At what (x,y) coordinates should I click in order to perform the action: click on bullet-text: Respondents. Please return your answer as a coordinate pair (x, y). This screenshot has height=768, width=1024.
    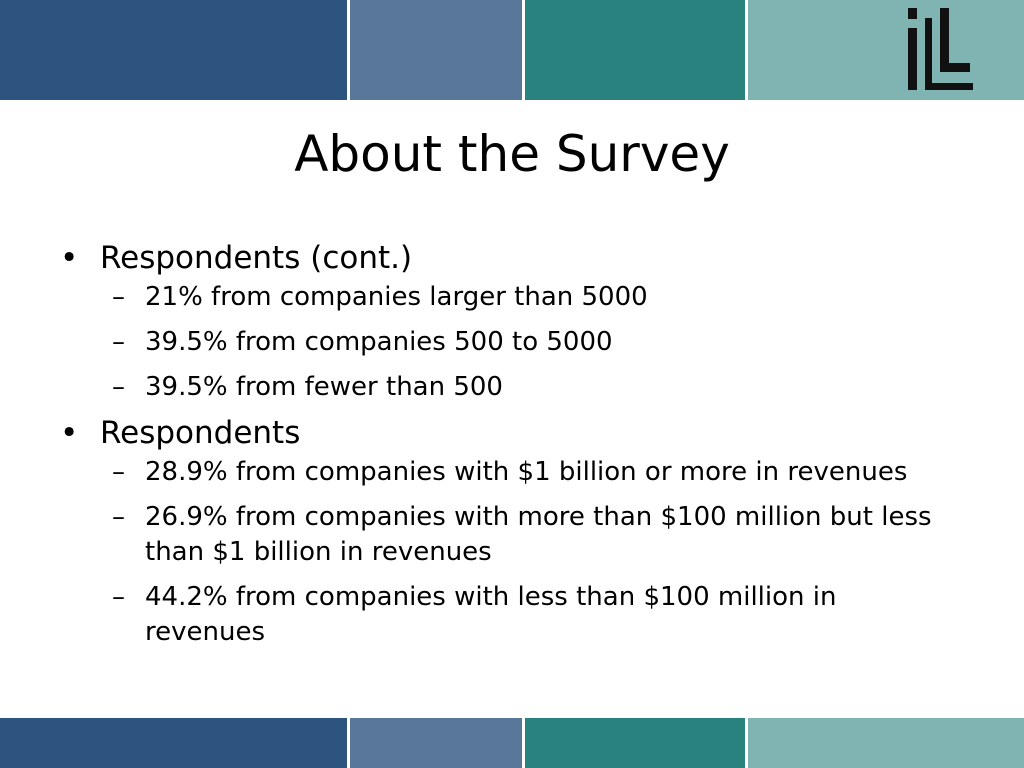
    Looking at the image, I should click on (200, 433).